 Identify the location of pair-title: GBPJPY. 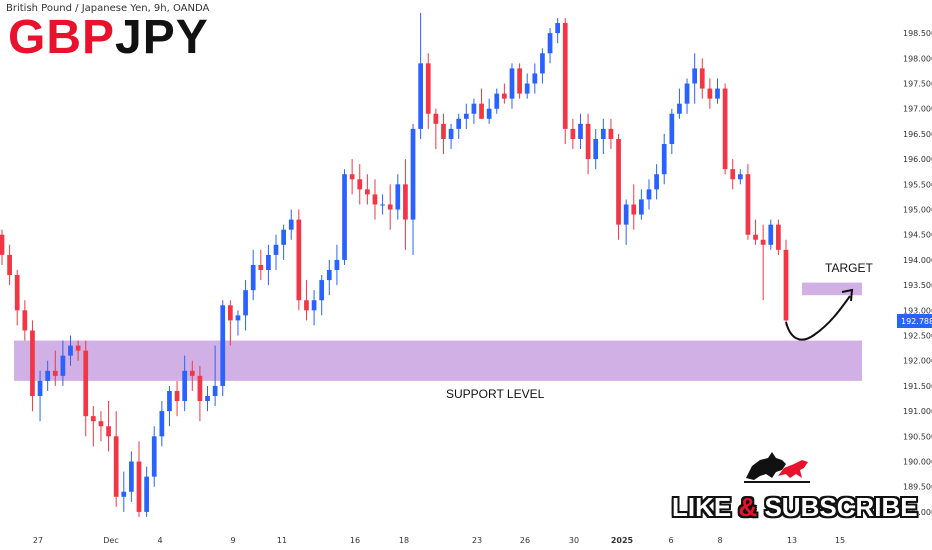
(108, 38).